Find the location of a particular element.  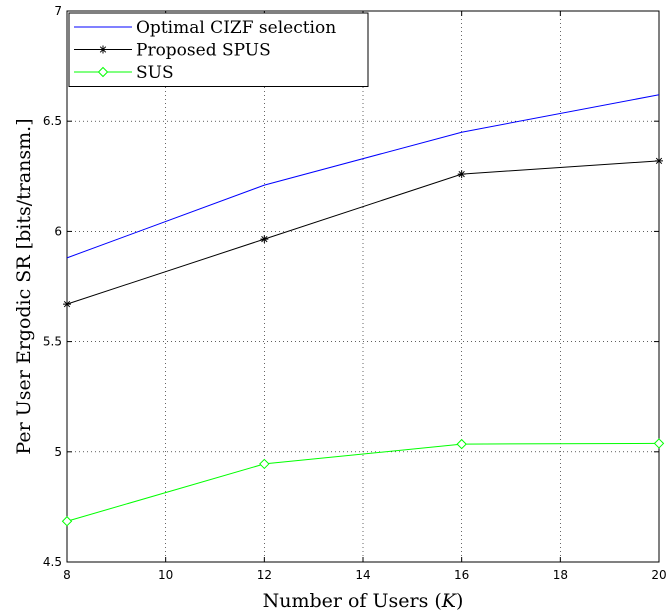

series-line is located at coordinates (363, 482).